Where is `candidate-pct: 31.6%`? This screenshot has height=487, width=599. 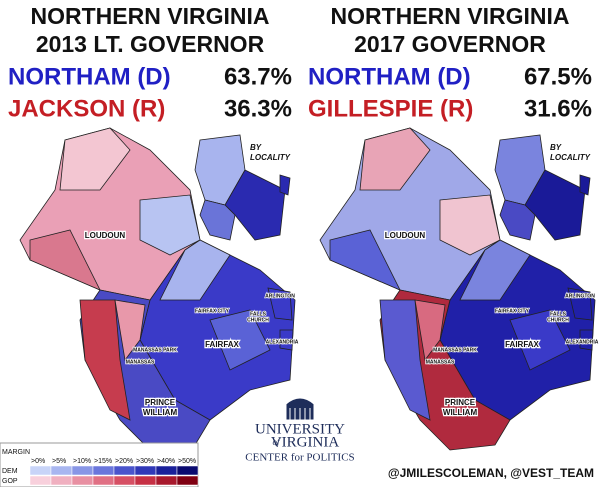 candidate-pct: 31.6% is located at coordinates (558, 108).